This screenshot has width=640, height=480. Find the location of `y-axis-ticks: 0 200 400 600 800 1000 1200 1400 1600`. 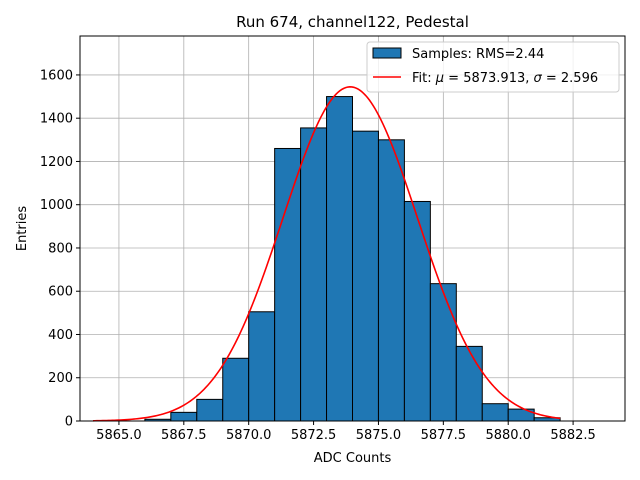

y-axis-ticks: 0 200 400 600 800 1000 1200 1400 1600 is located at coordinates (60, 249).